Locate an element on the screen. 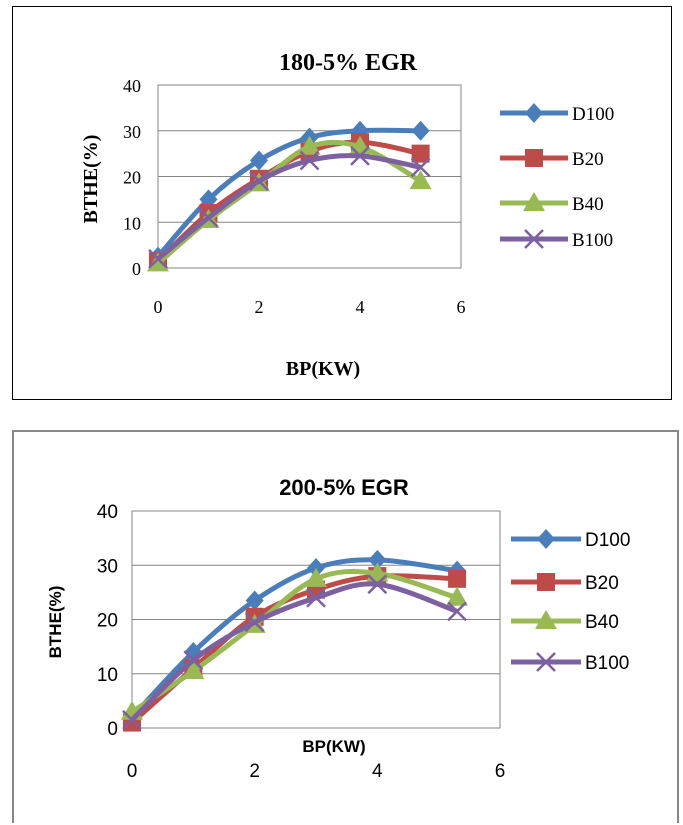 The image size is (683, 825). series-line-b20 is located at coordinates (294, 649).